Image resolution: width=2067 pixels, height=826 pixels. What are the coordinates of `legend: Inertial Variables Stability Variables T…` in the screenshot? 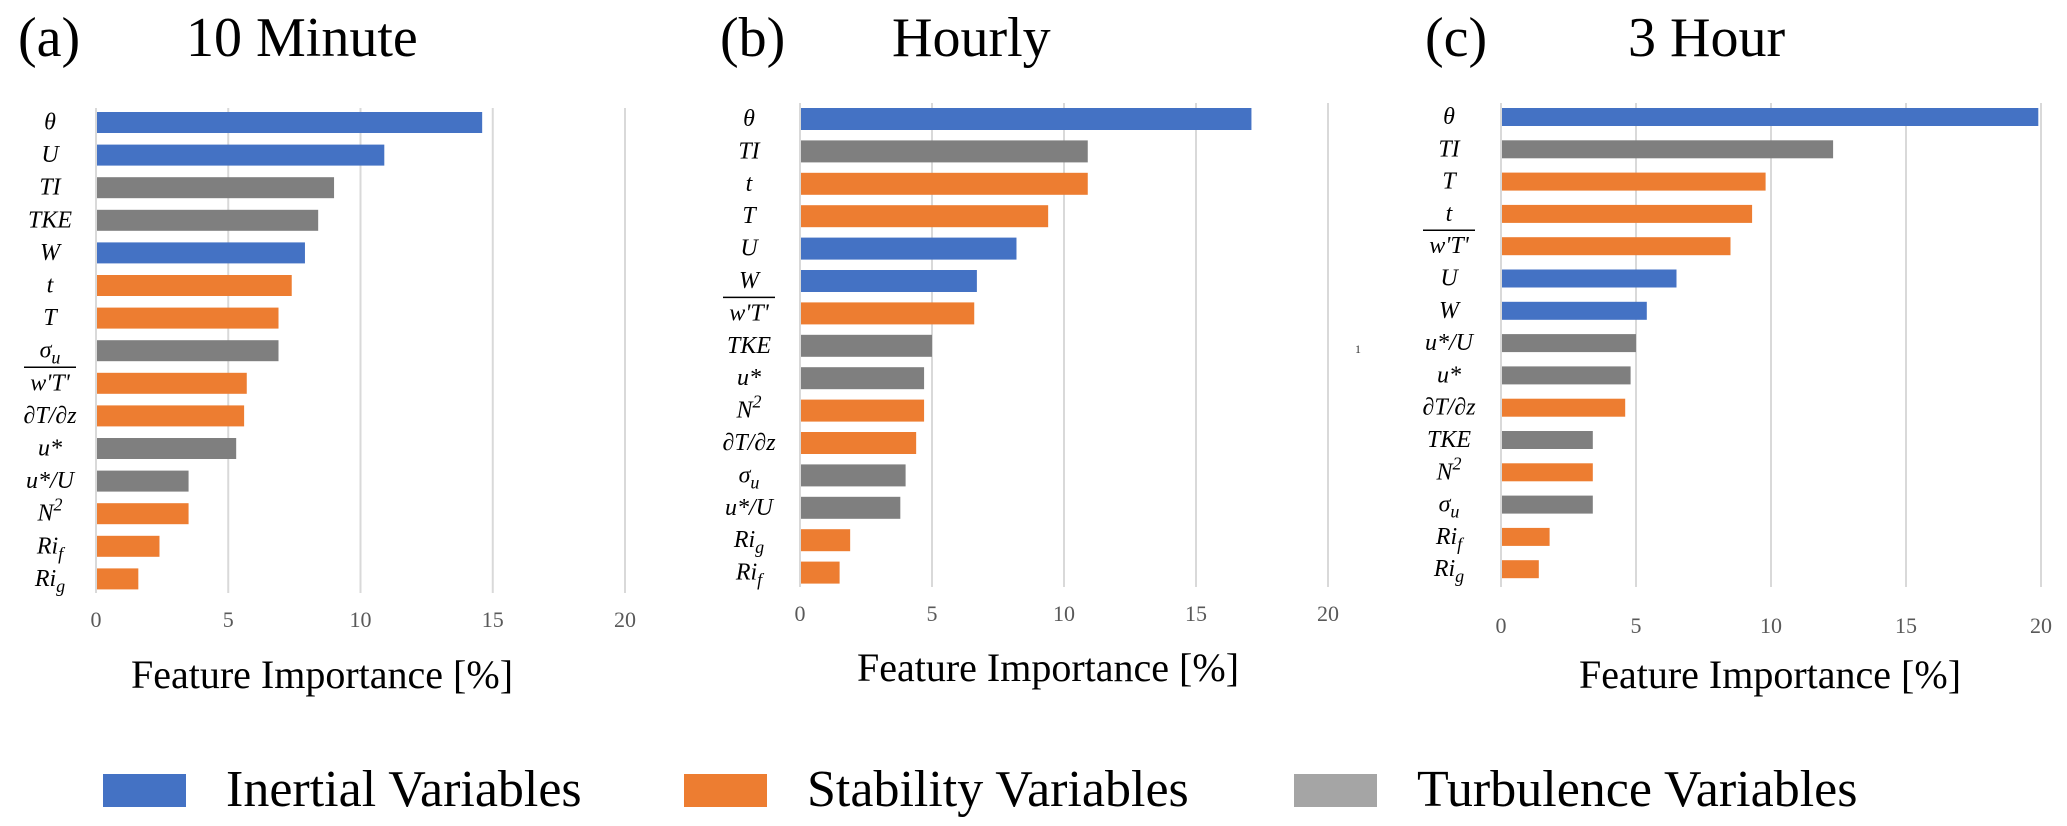 It's located at (1033, 790).